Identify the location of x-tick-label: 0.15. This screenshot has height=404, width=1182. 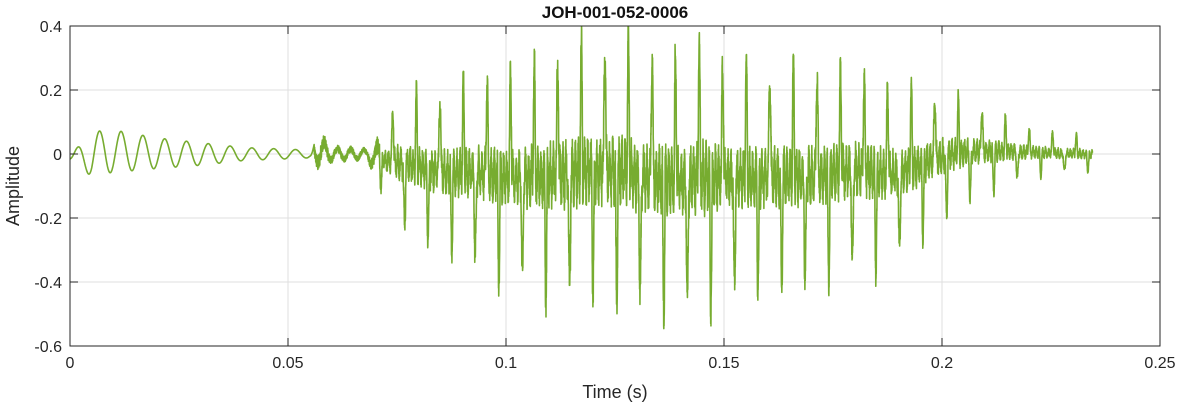
(723, 363).